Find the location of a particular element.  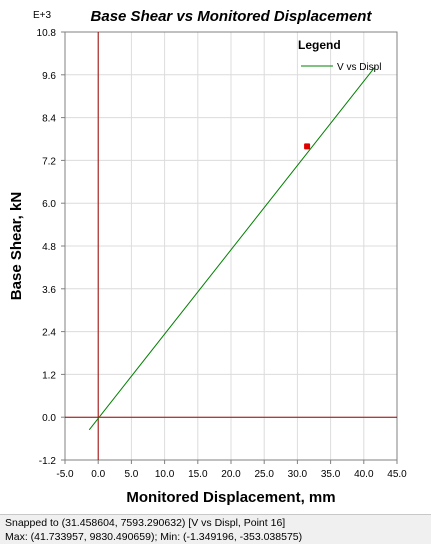

y-tick-label: 9.6 is located at coordinates (49, 76).